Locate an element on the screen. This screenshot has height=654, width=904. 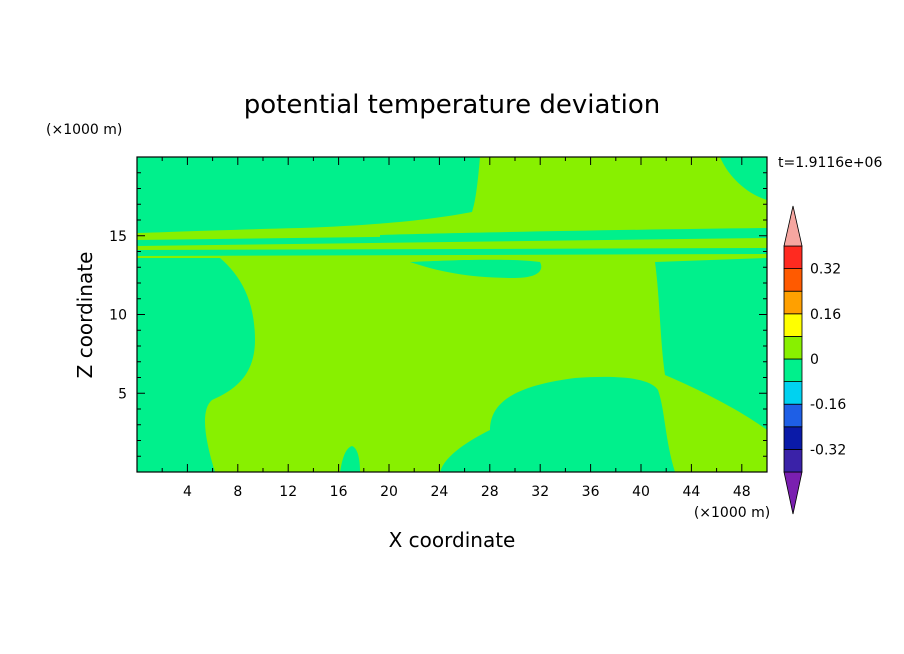
y-tick-label: 5 is located at coordinates (122, 394).